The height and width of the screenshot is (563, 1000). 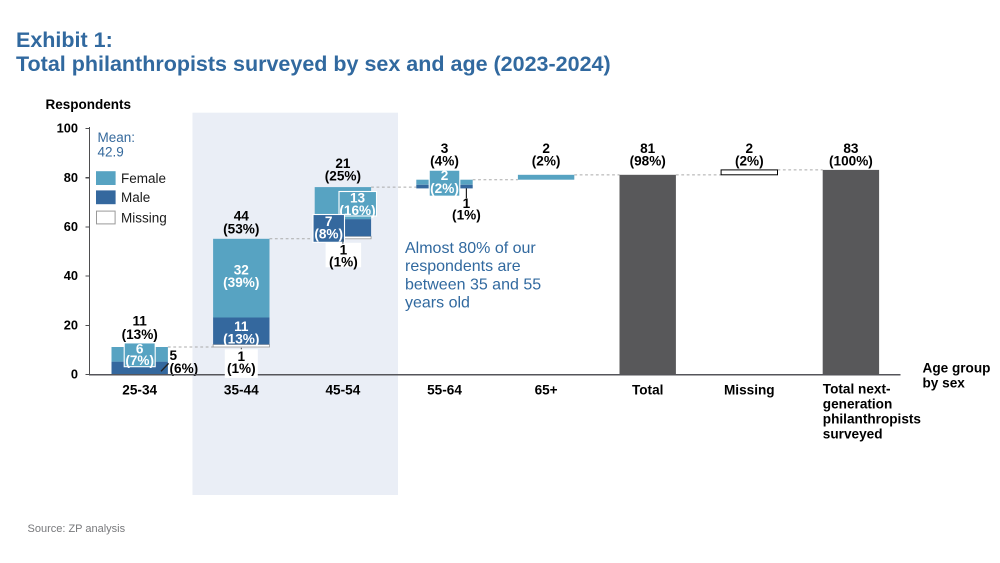 What do you see at coordinates (853, 434) in the screenshot?
I see `svg-text: surveyed` at bounding box center [853, 434].